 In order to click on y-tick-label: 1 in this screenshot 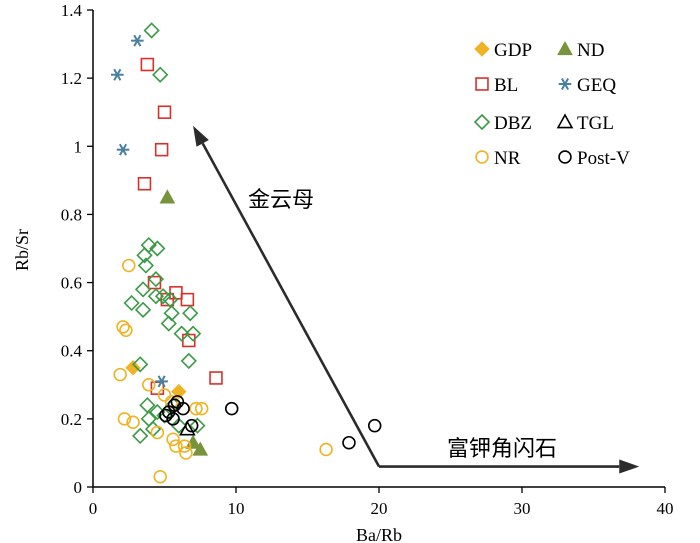, I will do `click(78, 146)`.